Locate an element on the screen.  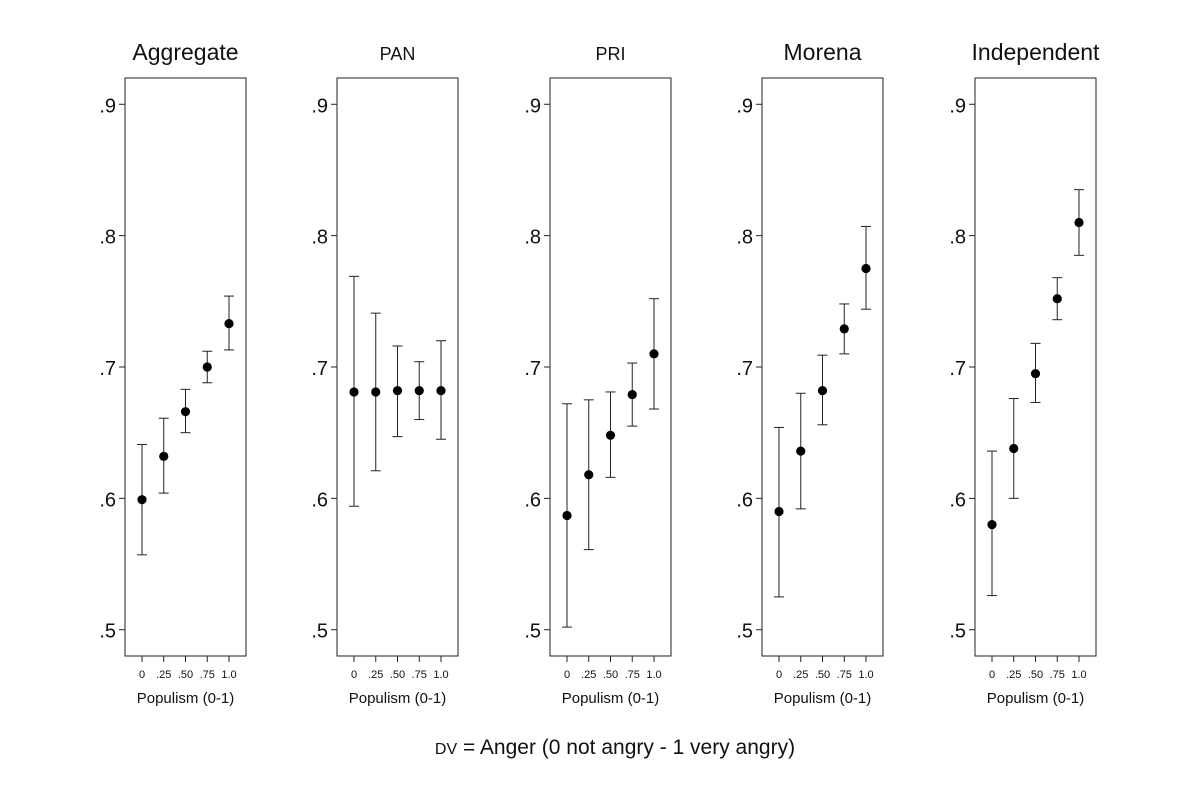
chart-panel-pri: PRI .5 .6 .7 .8 .9 0 .25 .50 .75 1.0 Populism (0-1) is located at coordinates (598, 375).